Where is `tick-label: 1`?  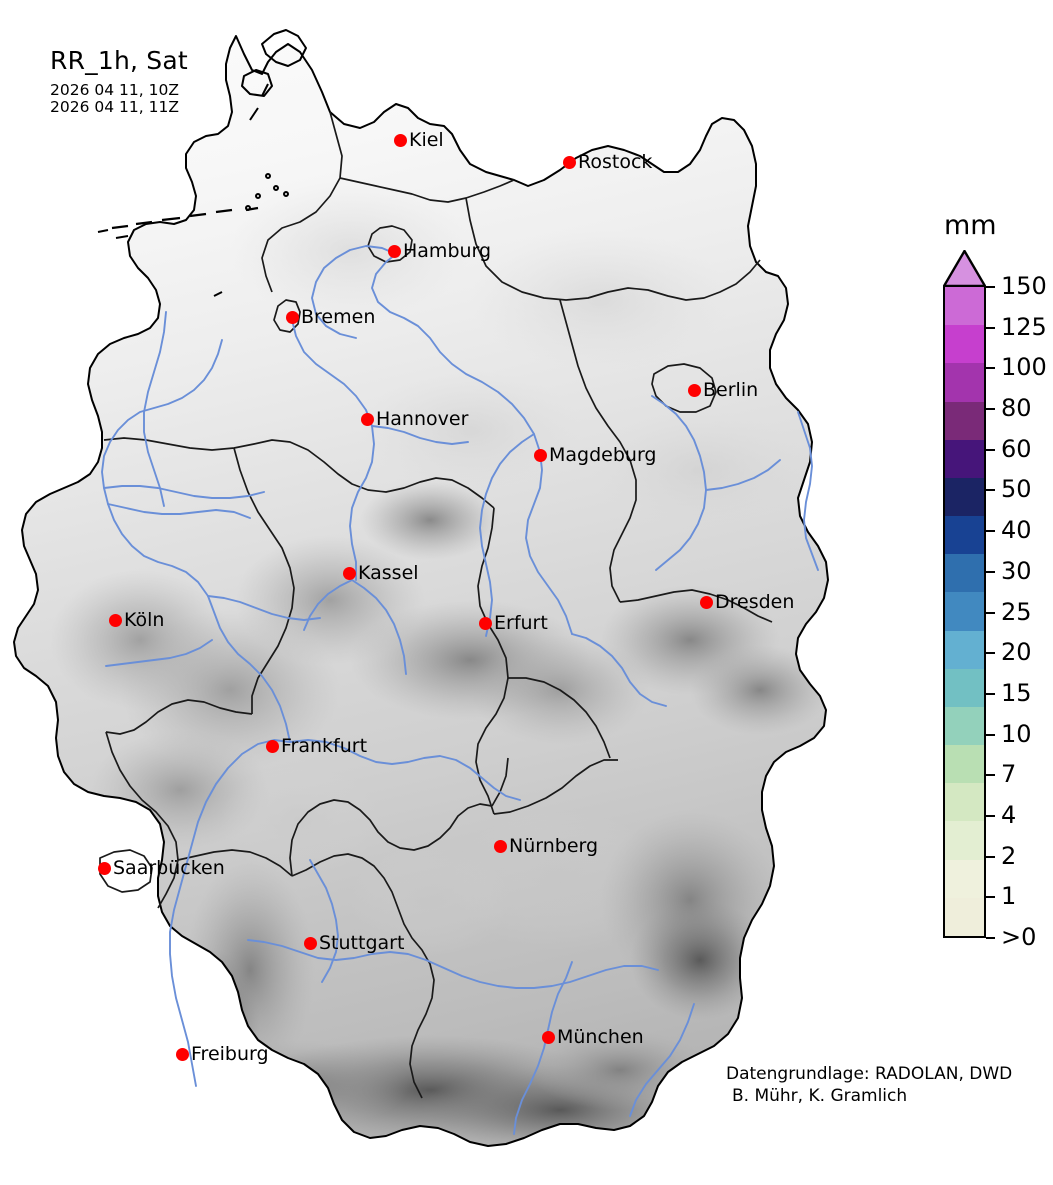 tick-label: 1 is located at coordinates (1009, 896).